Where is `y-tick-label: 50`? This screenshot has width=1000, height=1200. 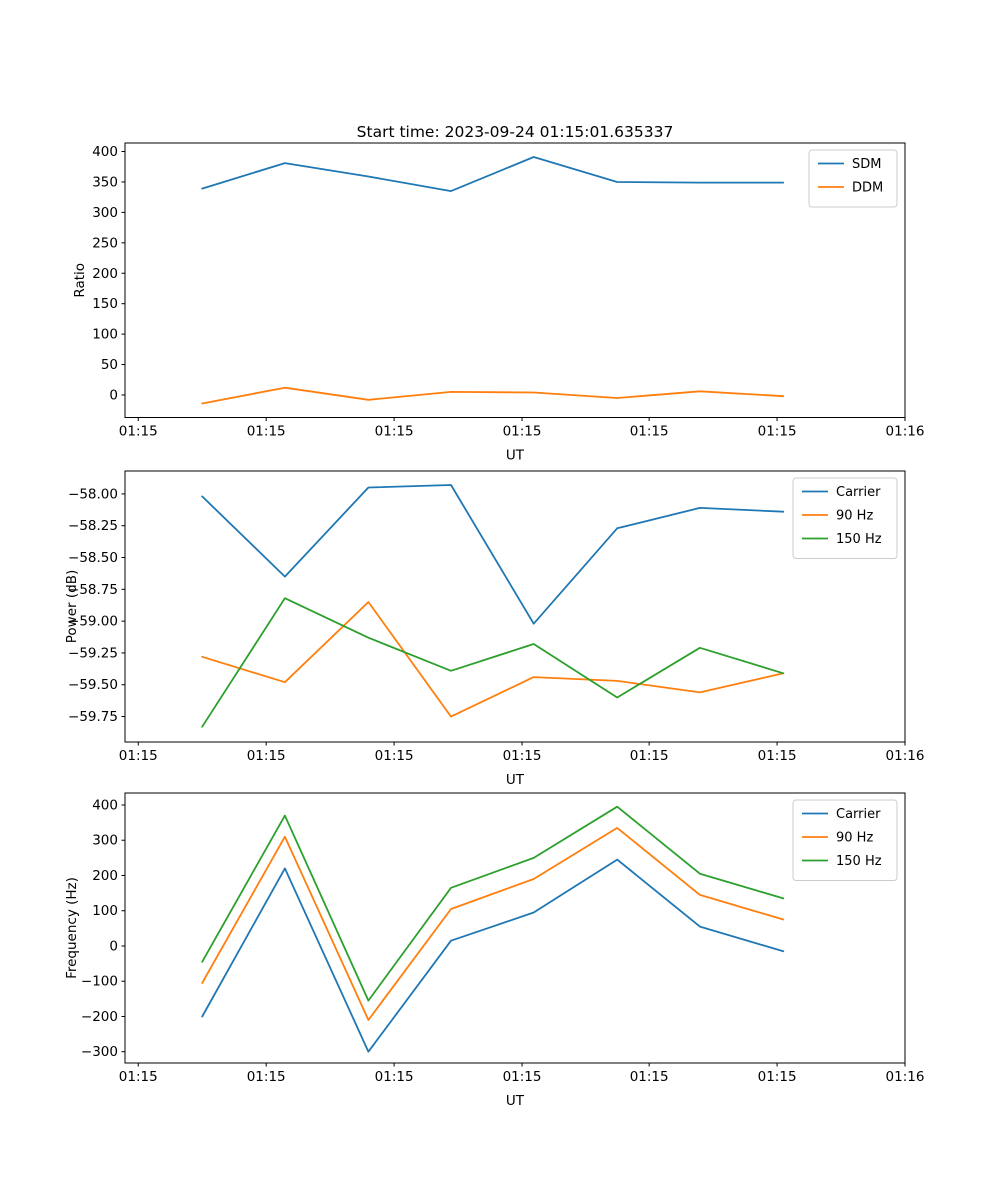 y-tick-label: 50 is located at coordinates (109, 365).